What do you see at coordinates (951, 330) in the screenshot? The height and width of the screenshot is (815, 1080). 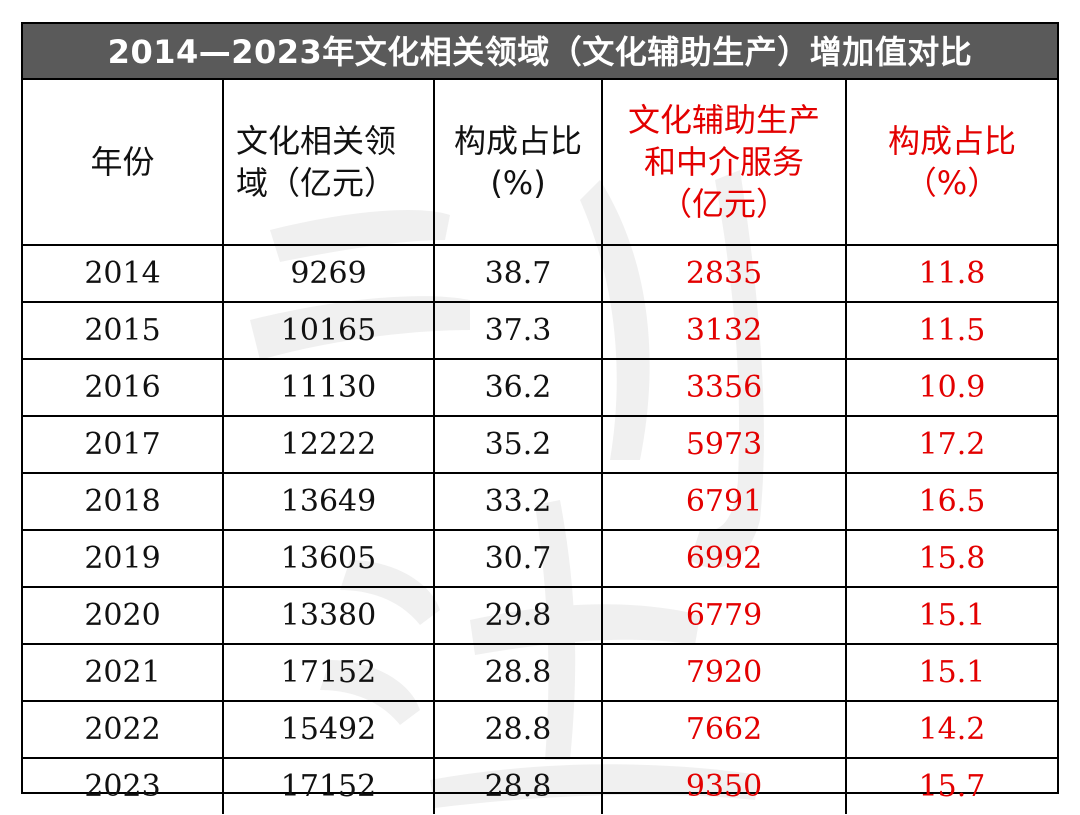 I see `cell-aux-share: 11.5` at bounding box center [951, 330].